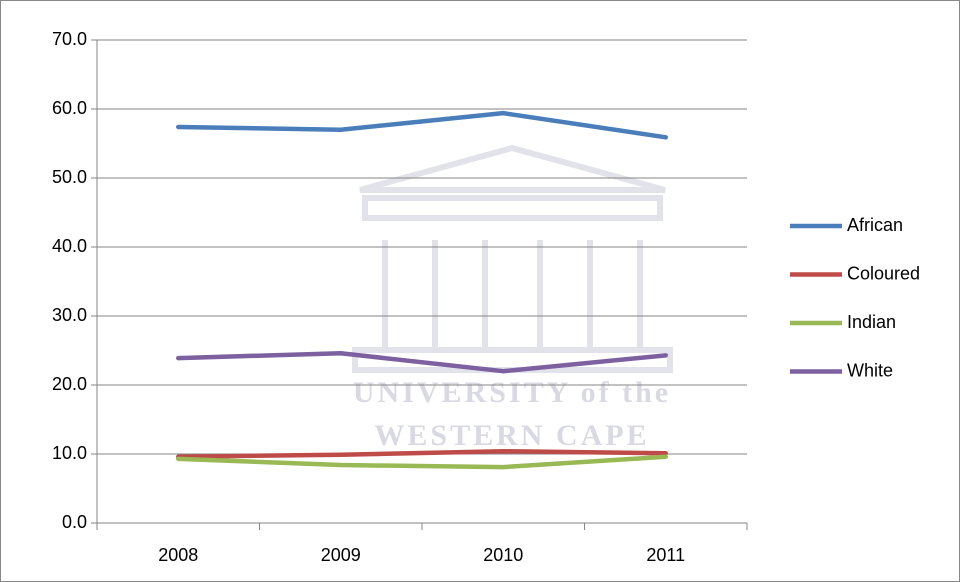 The height and width of the screenshot is (582, 960). What do you see at coordinates (69, 39) in the screenshot?
I see `y-tick-label: 70.0` at bounding box center [69, 39].